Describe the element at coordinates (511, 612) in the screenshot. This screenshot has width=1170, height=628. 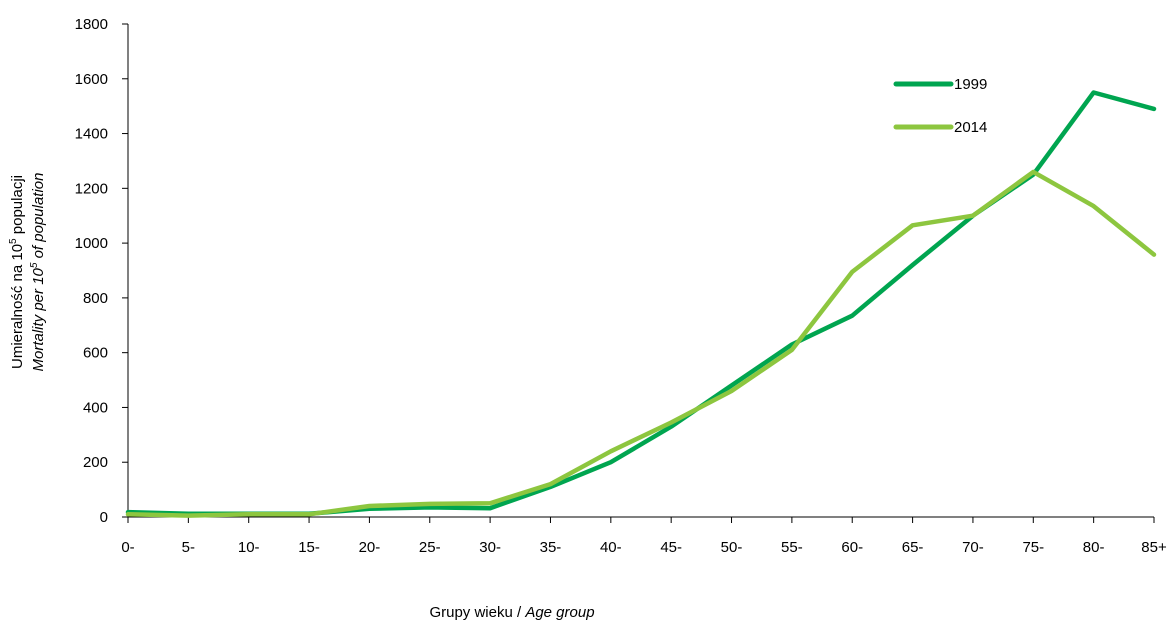
I see `x-axis-title: Grupy wieku / Age group` at that location.